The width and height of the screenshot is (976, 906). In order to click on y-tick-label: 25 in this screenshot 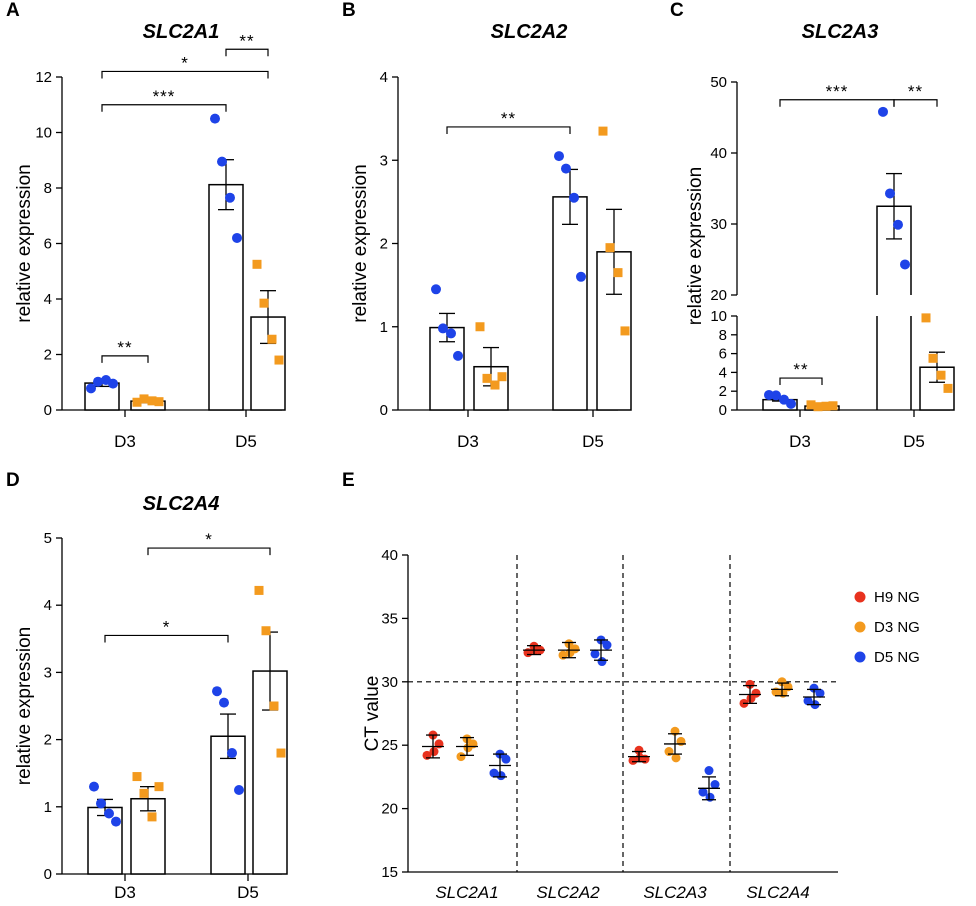, I will do `click(389, 745)`.